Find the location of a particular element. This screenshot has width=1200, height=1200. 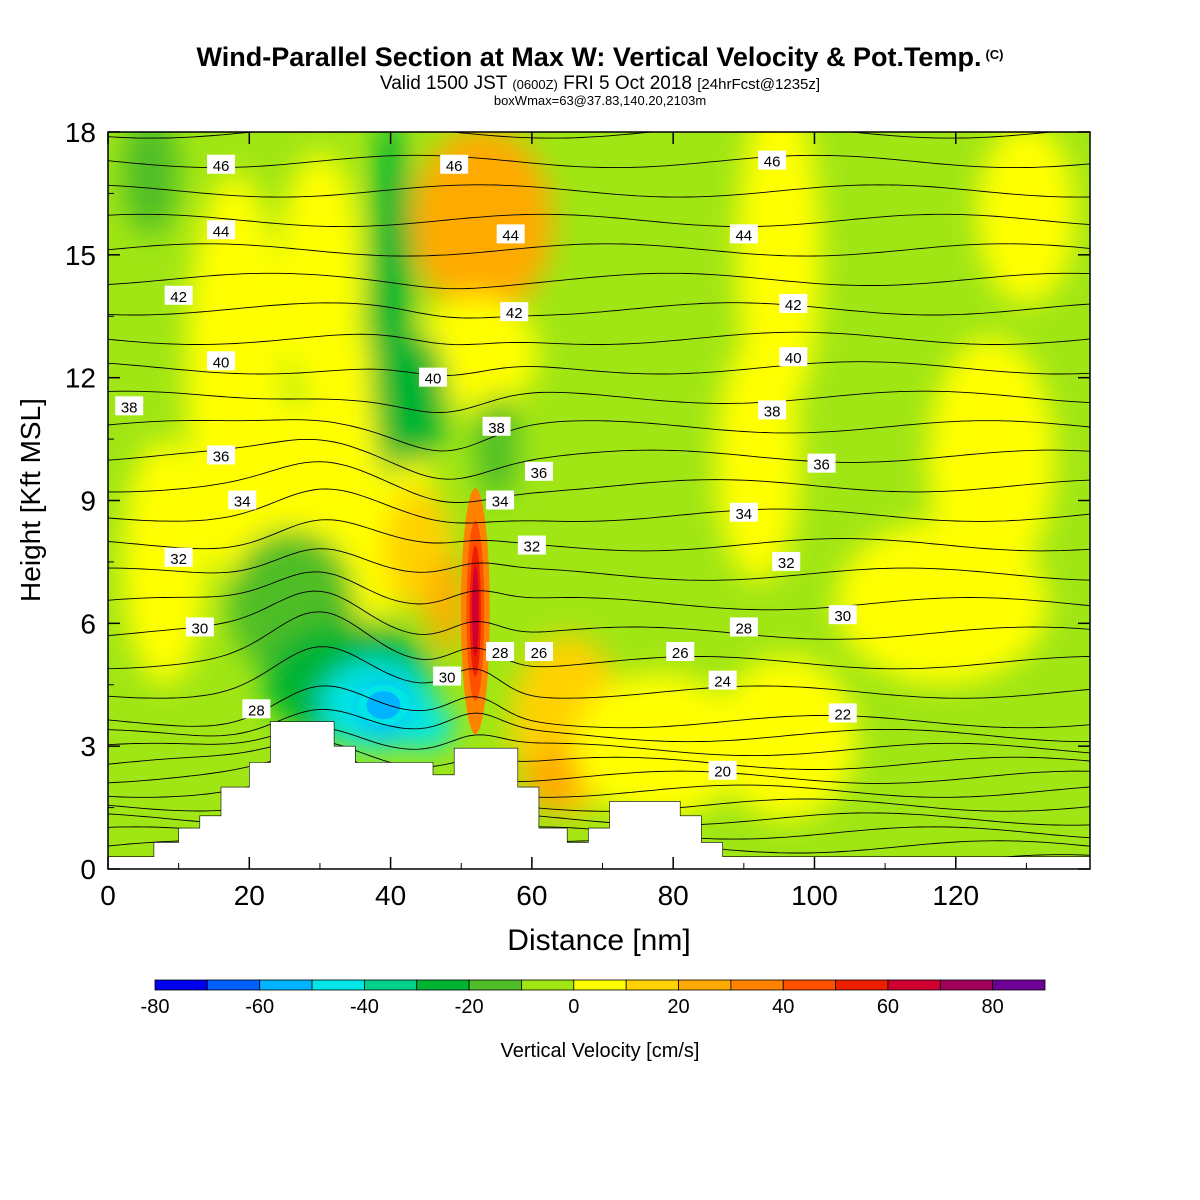

y-tick-label: 18 is located at coordinates (80, 132).